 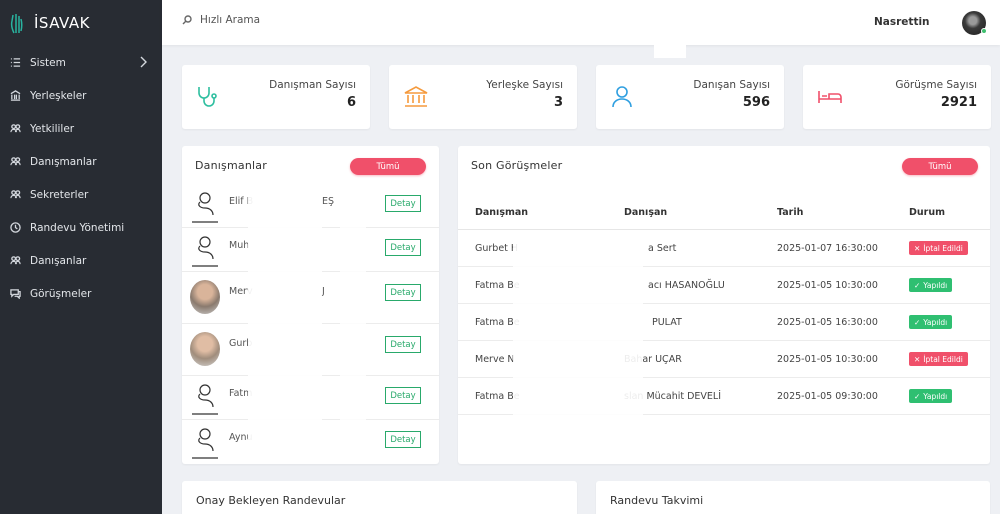 I want to click on meetings-all-button: Tümü, so click(x=940, y=166).